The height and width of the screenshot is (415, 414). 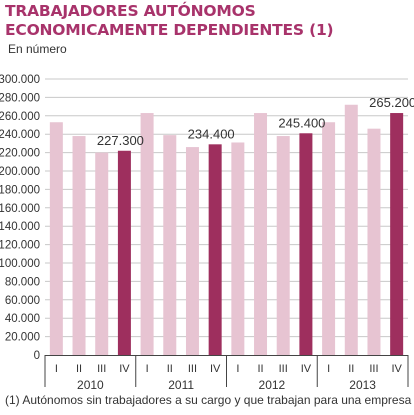 I want to click on year-label: 2013, so click(x=362, y=385).